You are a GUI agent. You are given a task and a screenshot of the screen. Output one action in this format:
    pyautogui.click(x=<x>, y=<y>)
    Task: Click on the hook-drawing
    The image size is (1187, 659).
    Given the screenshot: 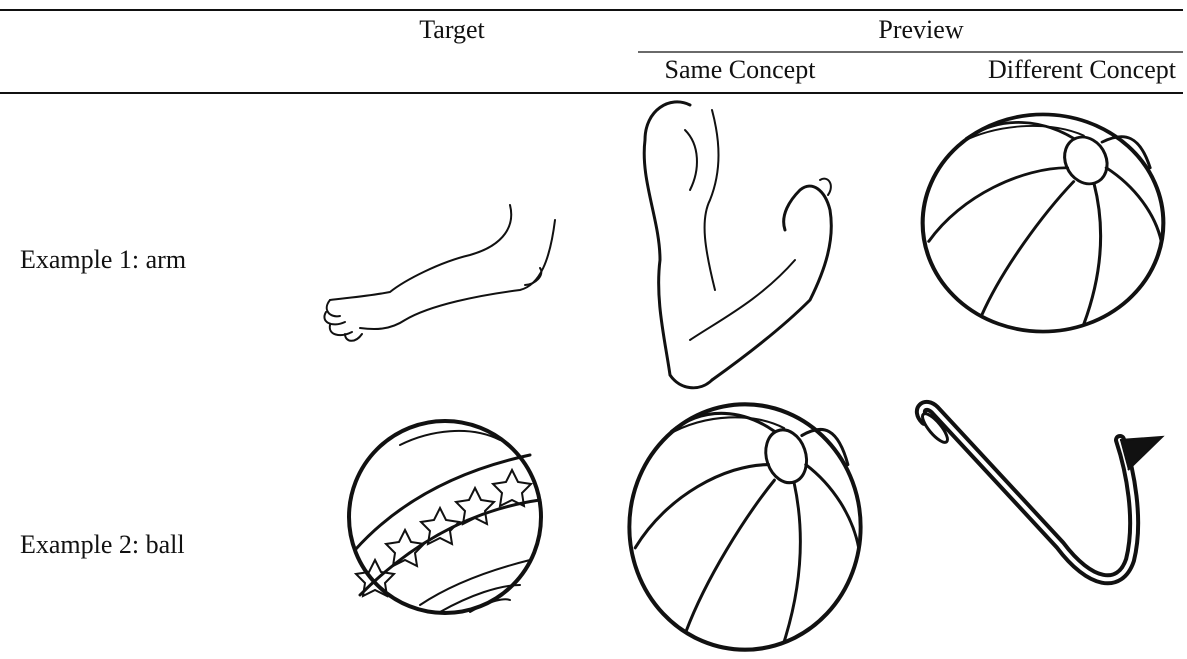 What is the action you would take?
    pyautogui.click(x=1039, y=492)
    